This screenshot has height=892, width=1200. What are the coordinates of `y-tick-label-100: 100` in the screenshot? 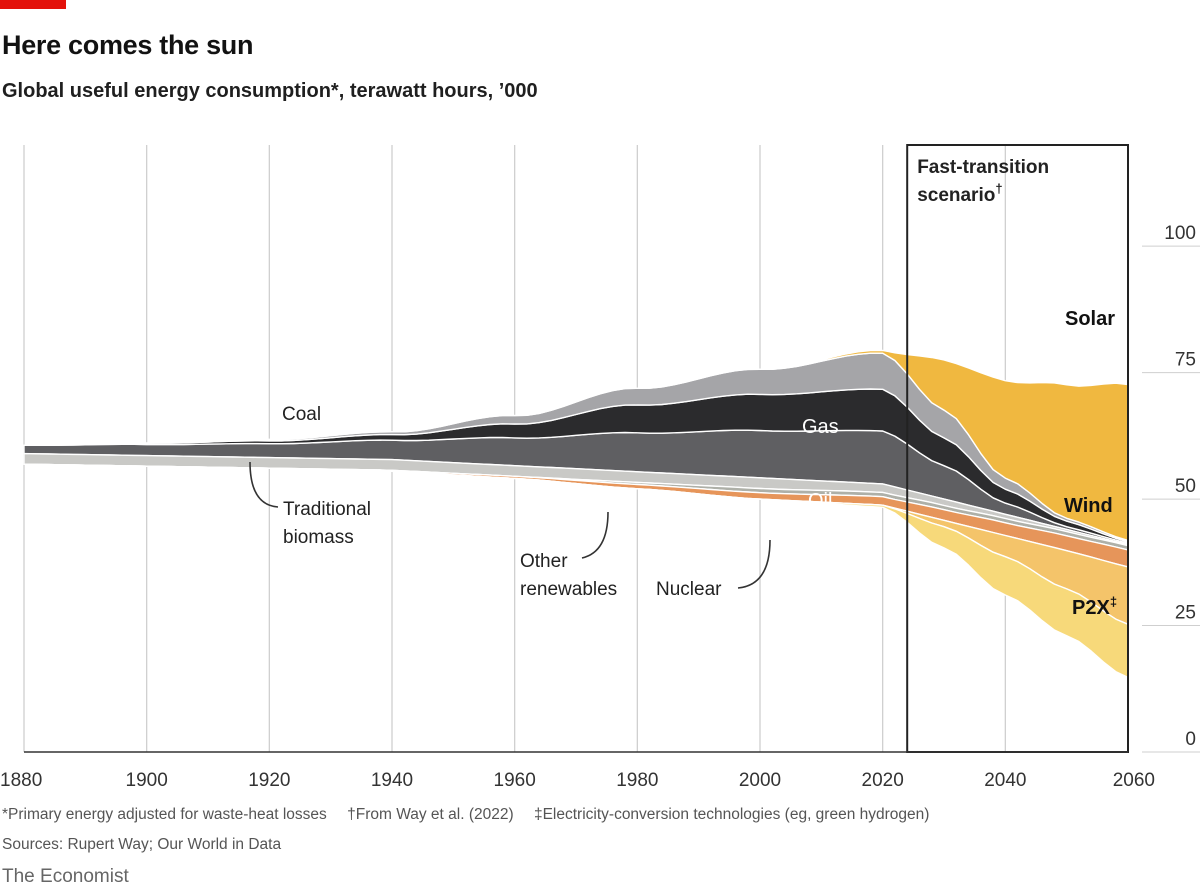 It's located at (1180, 233).